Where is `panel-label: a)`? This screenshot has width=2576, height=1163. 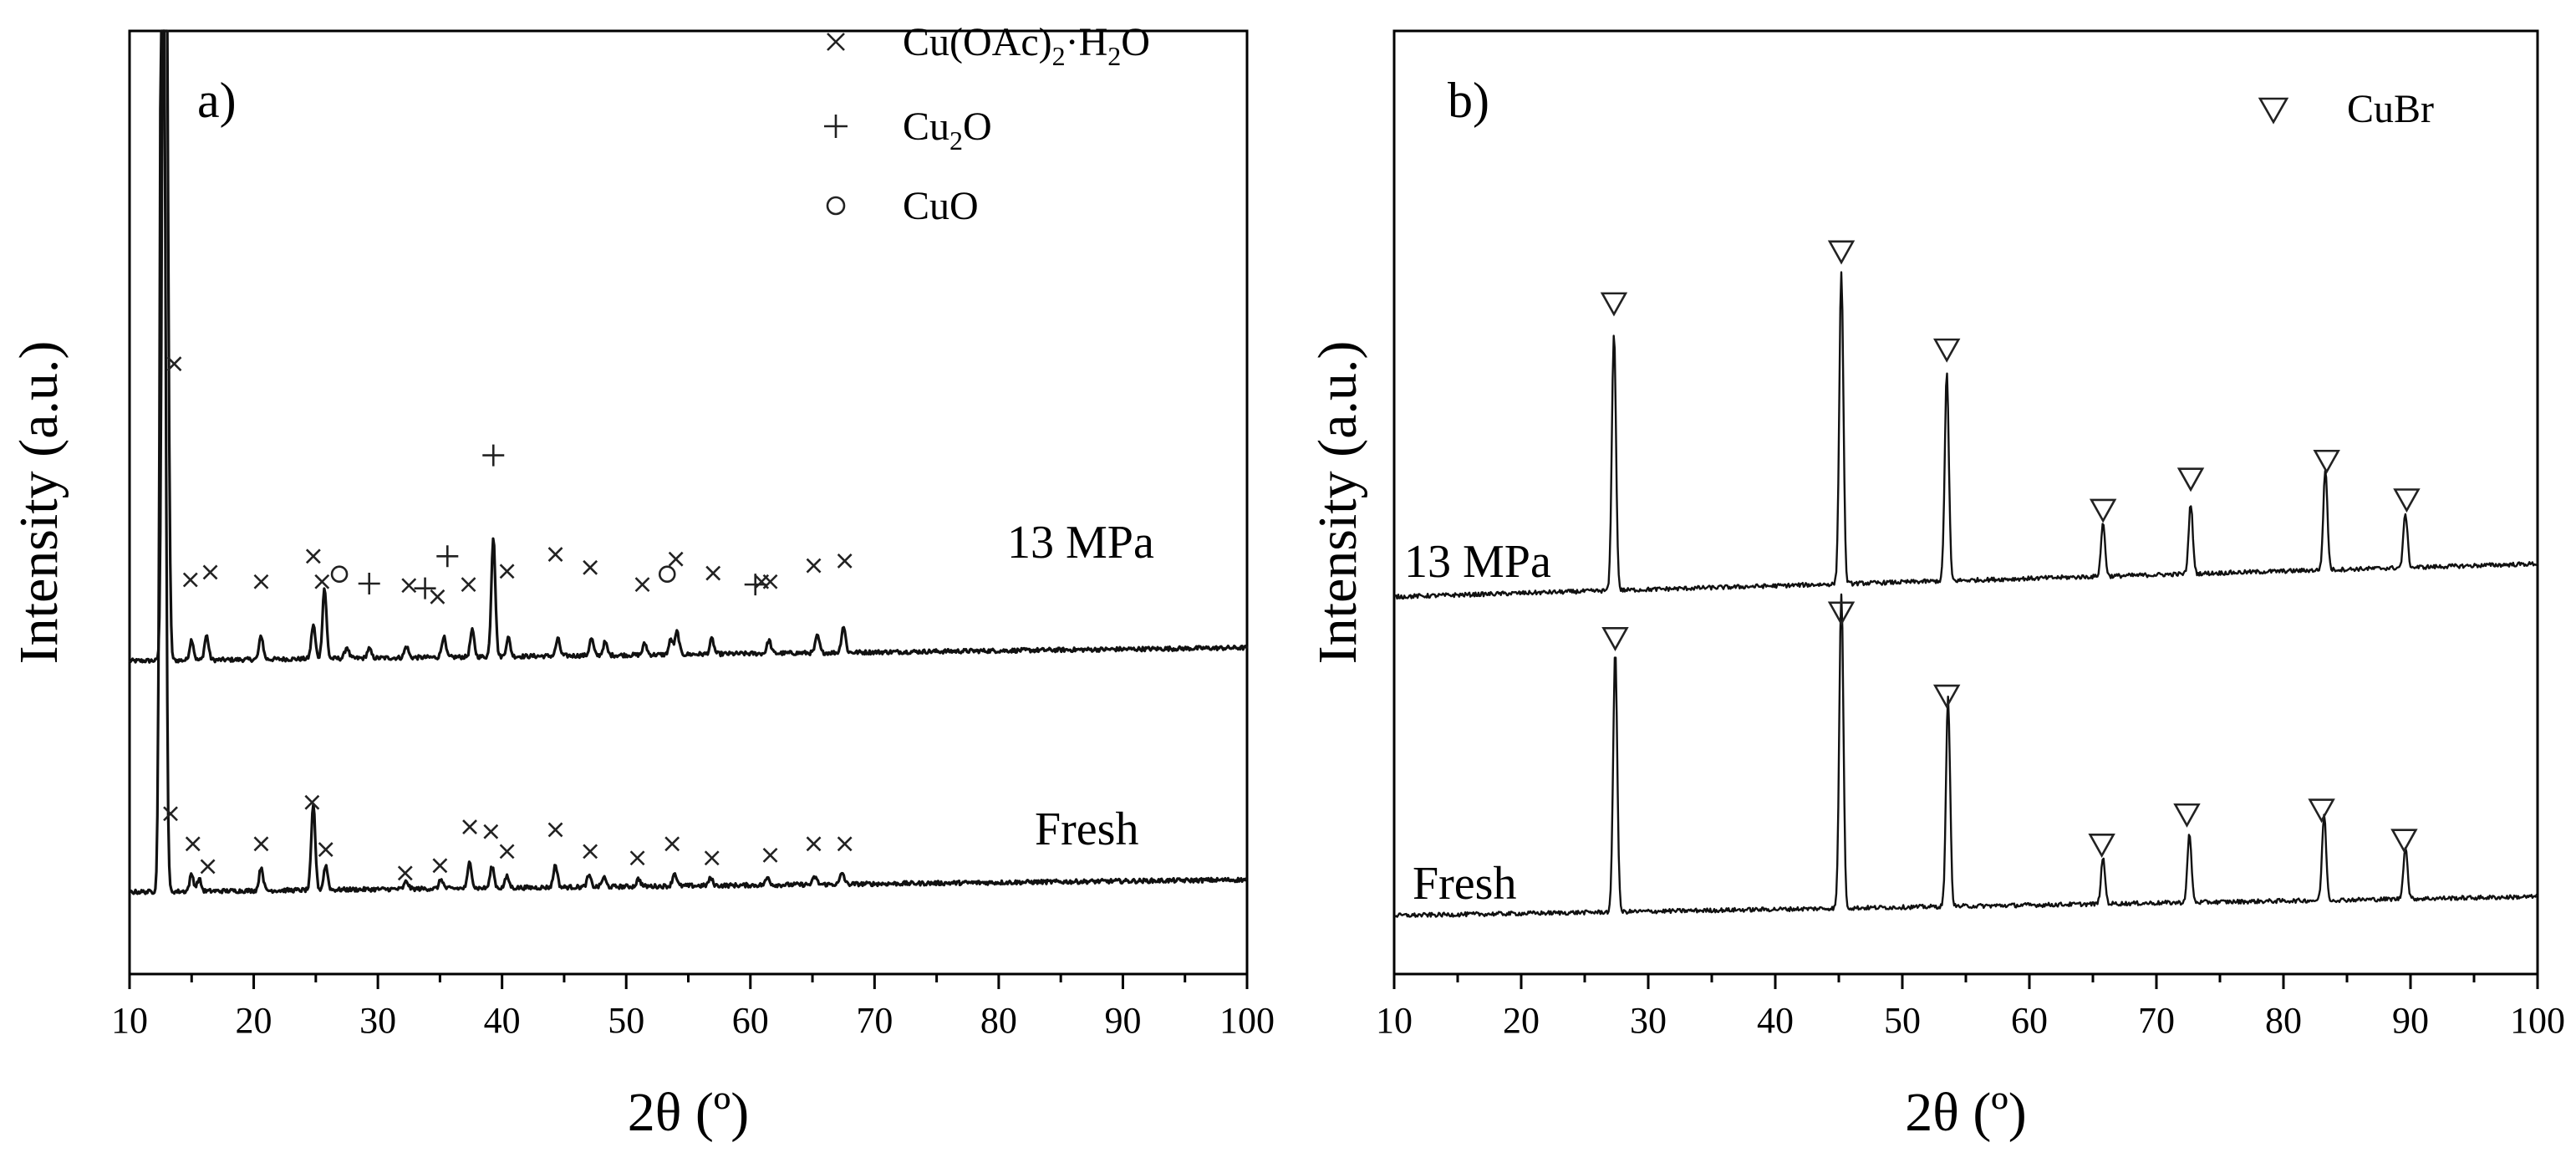
panel-label: a) is located at coordinates (217, 100).